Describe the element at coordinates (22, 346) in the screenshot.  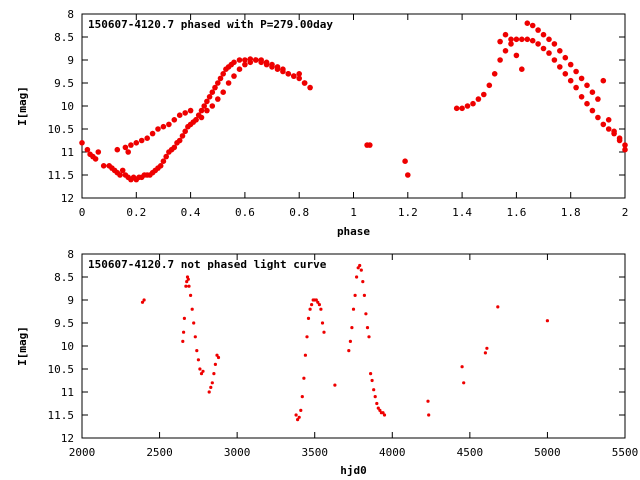
I see `raw-y-axis-label: I[mag]` at that location.